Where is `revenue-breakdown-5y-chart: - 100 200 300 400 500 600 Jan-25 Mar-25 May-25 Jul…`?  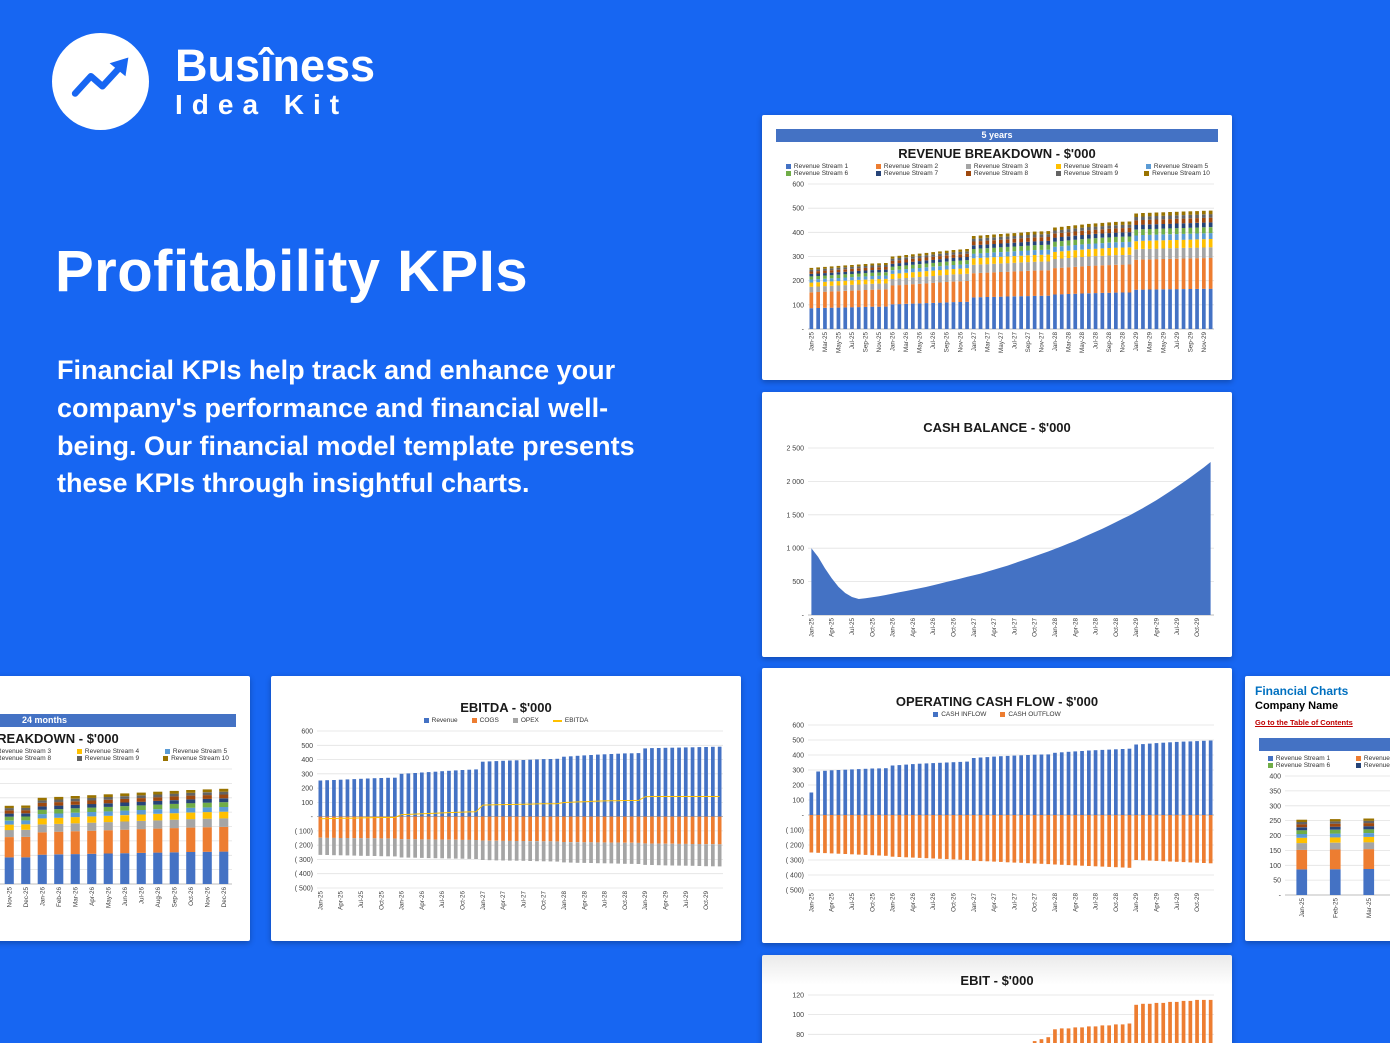 revenue-breakdown-5y-chart: - 100 200 300 400 500 600 Jan-25 Mar-25 May-25 Jul… is located at coordinates (997, 273).